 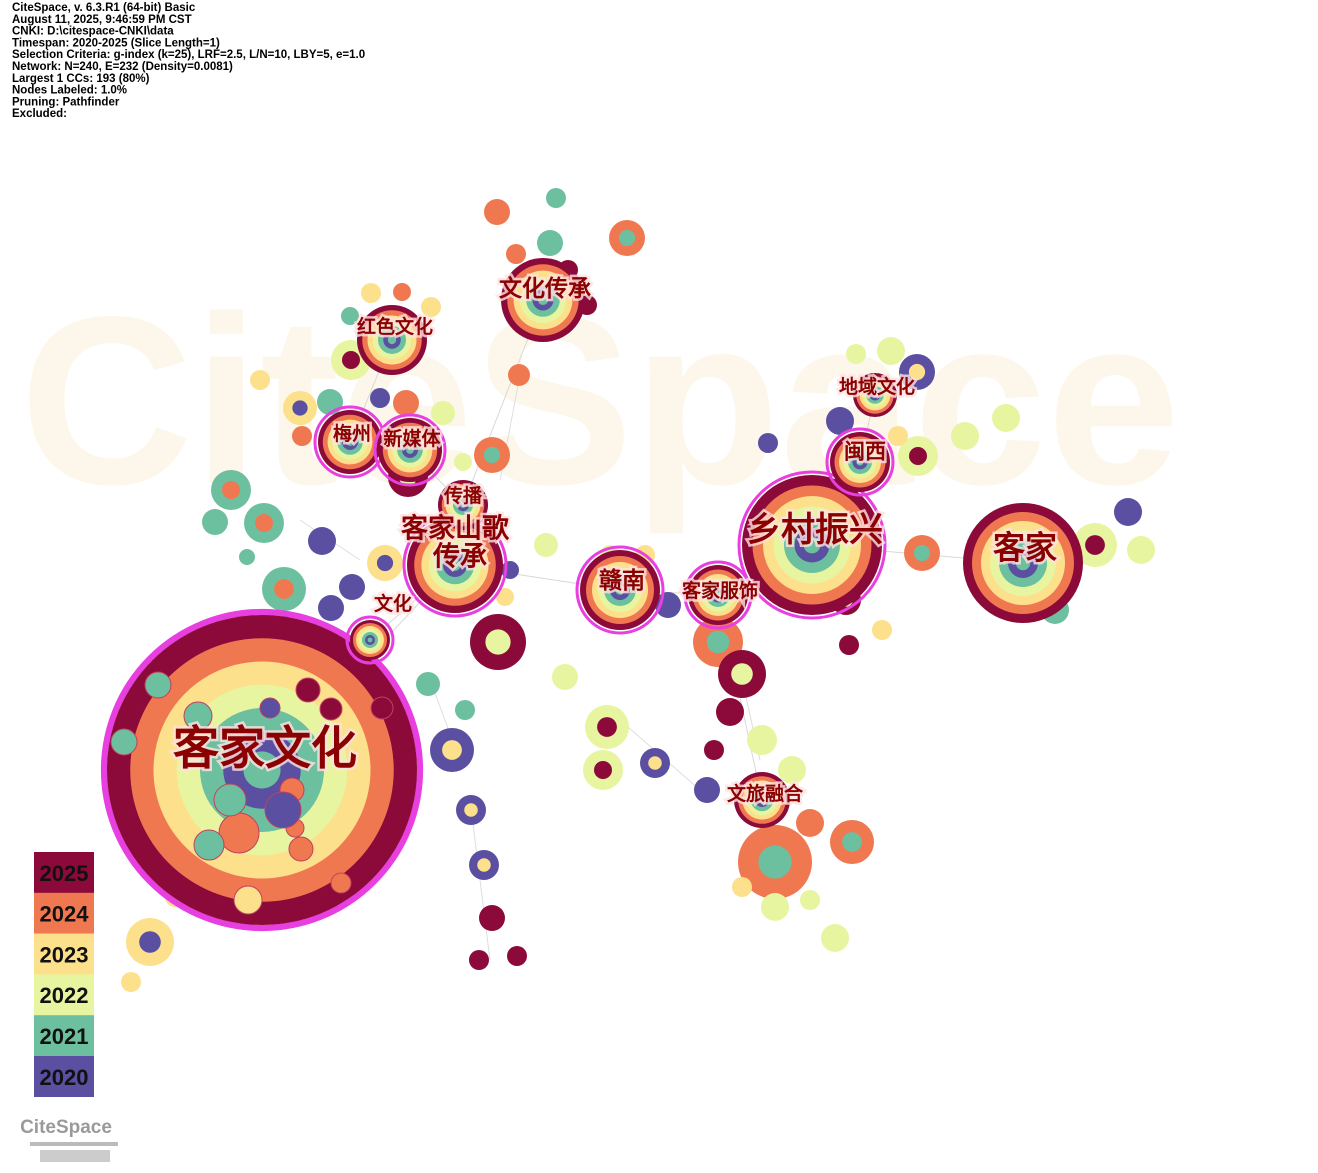 I want to click on node-label: 新媒体, so click(x=412, y=438).